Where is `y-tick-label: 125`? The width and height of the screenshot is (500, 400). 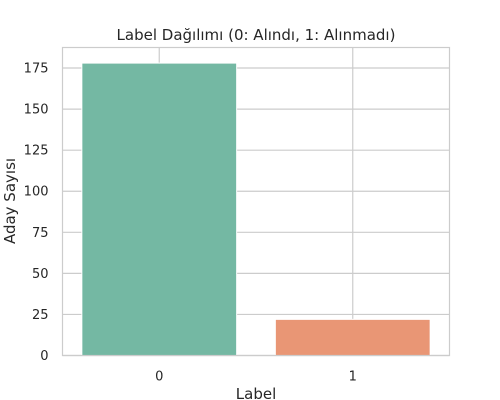 y-tick-label: 125 is located at coordinates (36, 151).